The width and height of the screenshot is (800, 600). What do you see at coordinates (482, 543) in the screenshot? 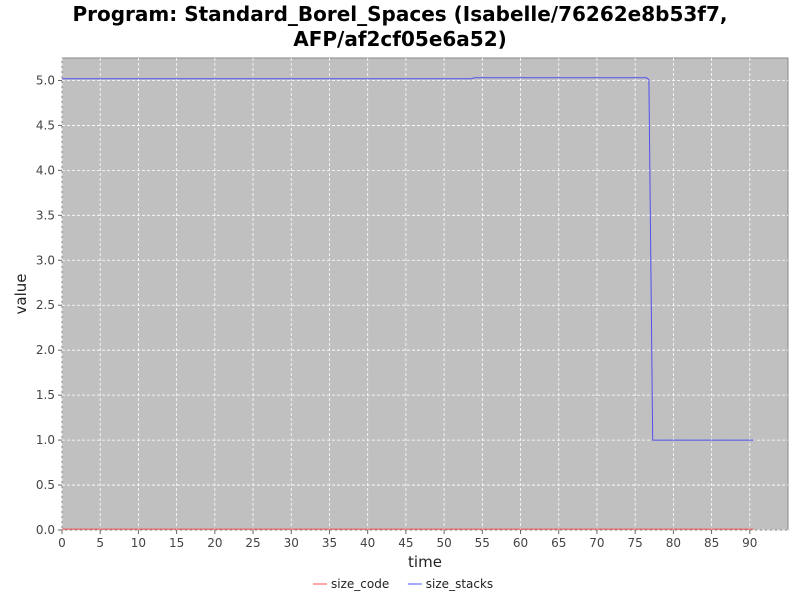
I see `x-tick-label: 55` at bounding box center [482, 543].